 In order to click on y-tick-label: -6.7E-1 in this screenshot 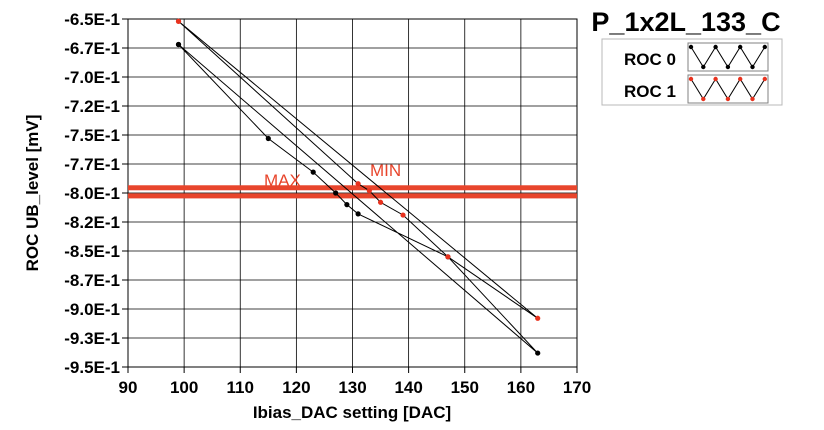, I will do `click(92, 48)`.